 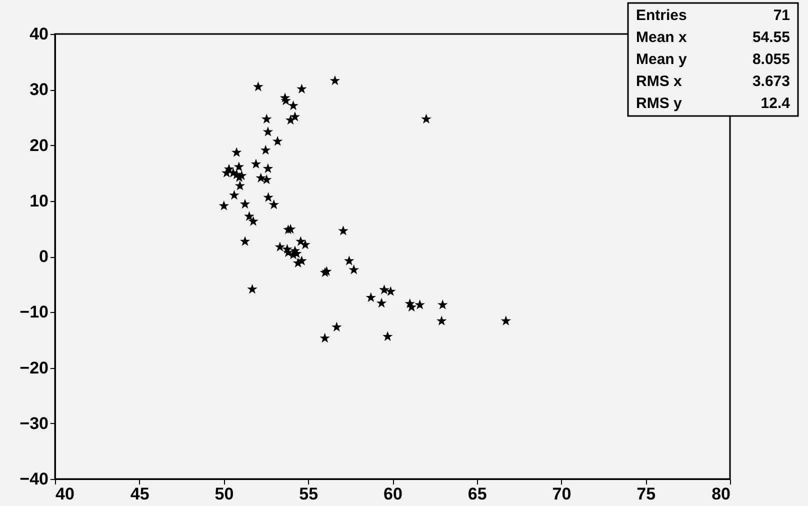 I want to click on text: 3.673, so click(x=771, y=81).